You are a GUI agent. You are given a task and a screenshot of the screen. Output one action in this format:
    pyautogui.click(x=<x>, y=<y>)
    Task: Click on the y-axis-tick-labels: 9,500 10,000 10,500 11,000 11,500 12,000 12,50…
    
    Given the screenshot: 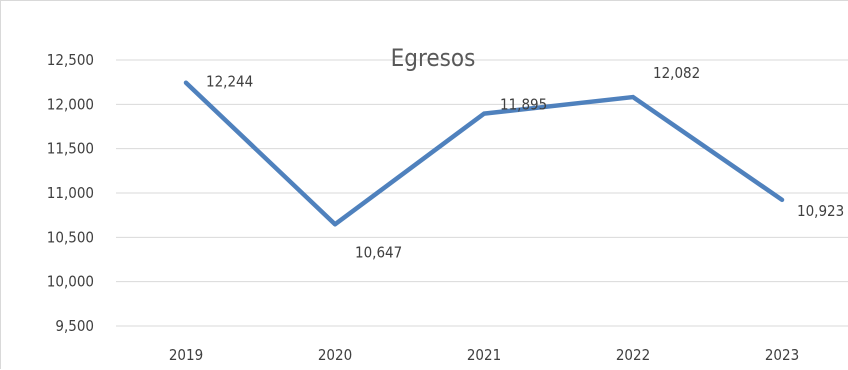 What is the action you would take?
    pyautogui.click(x=70, y=193)
    